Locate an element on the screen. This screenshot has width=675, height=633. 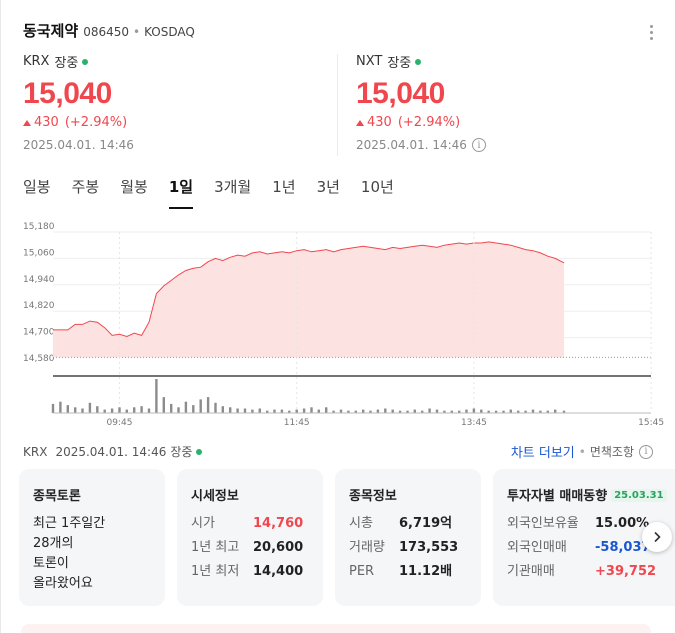
y-tick-label: 15,180 is located at coordinates (39, 227).